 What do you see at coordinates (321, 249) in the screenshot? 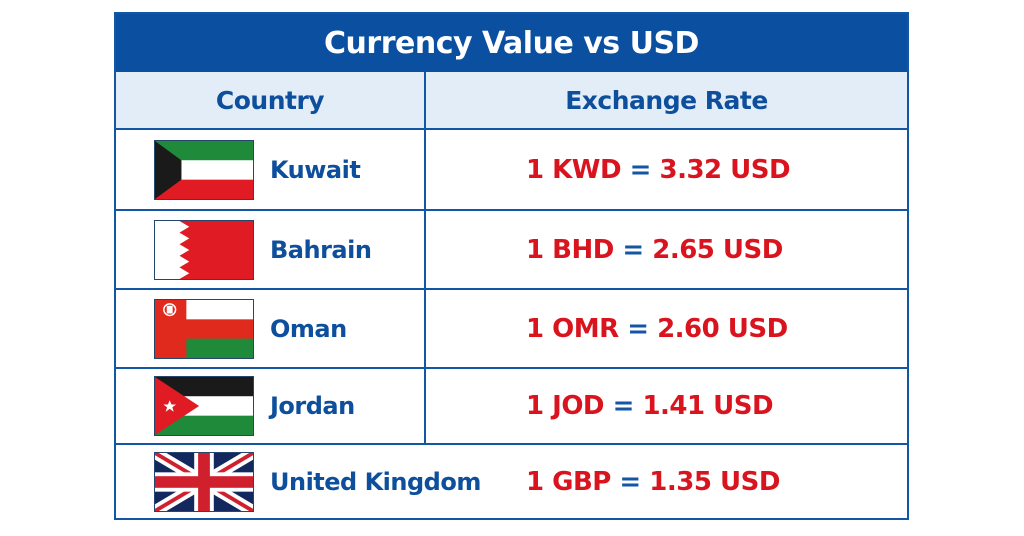
I see `country-name: Bahrain` at bounding box center [321, 249].